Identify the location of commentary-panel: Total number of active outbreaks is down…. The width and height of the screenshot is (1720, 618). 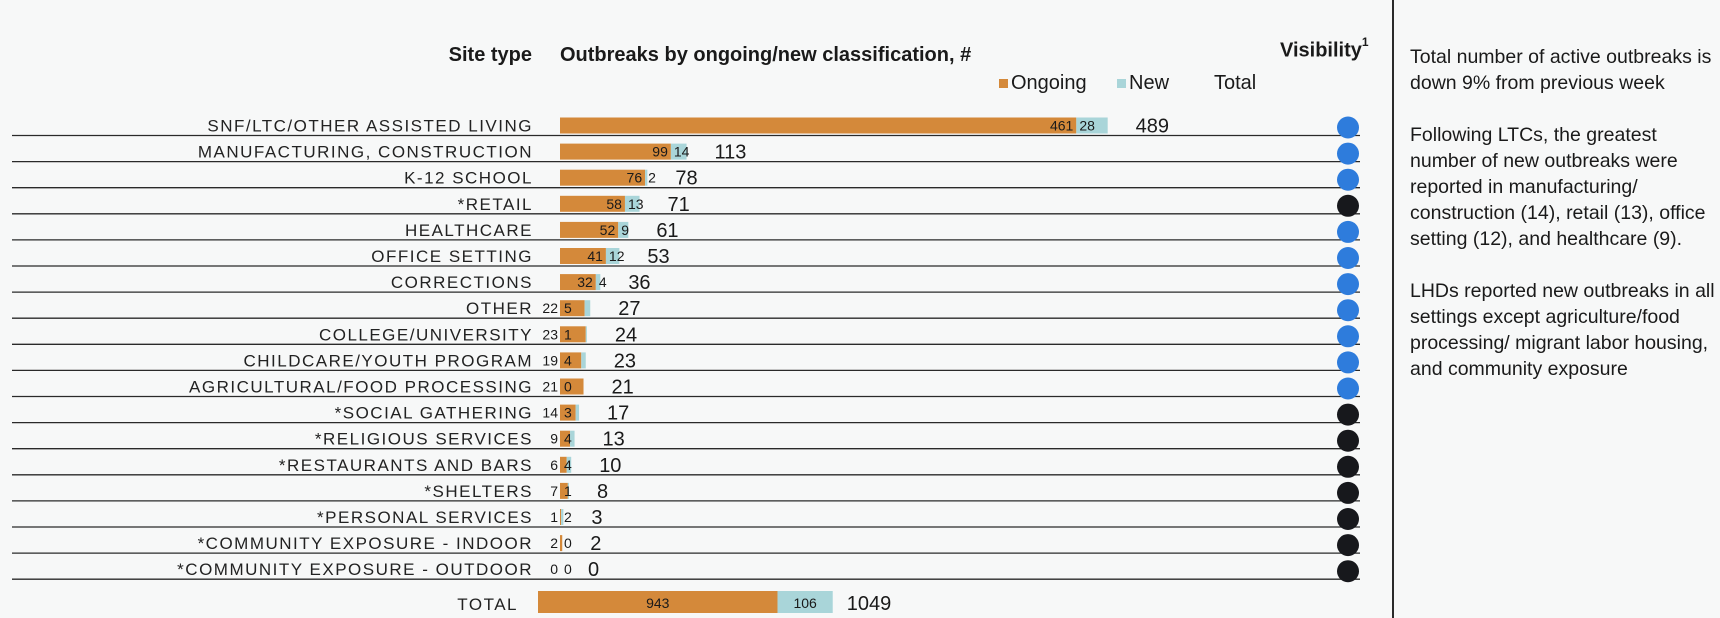
(1565, 226).